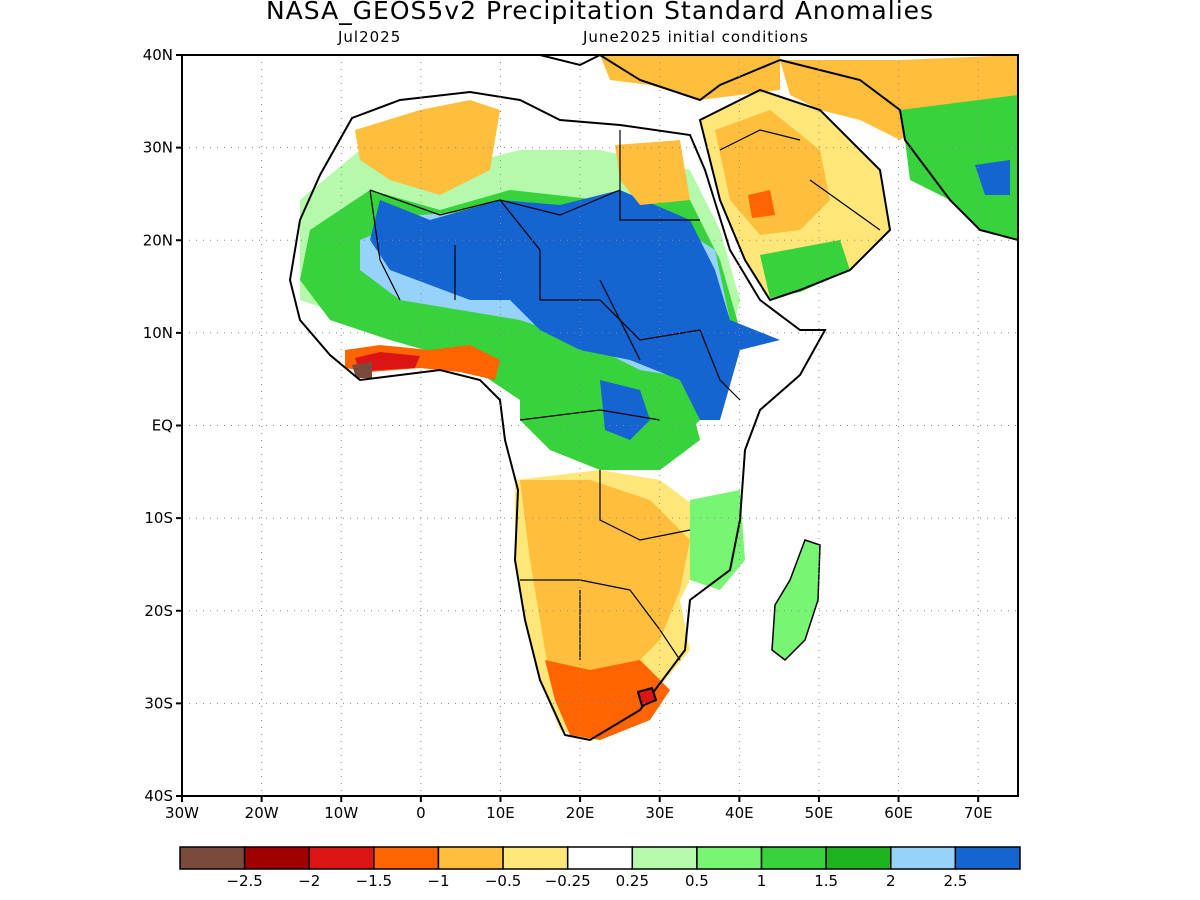  Describe the element at coordinates (438, 881) in the screenshot. I see `colorbar-label: −1` at that location.